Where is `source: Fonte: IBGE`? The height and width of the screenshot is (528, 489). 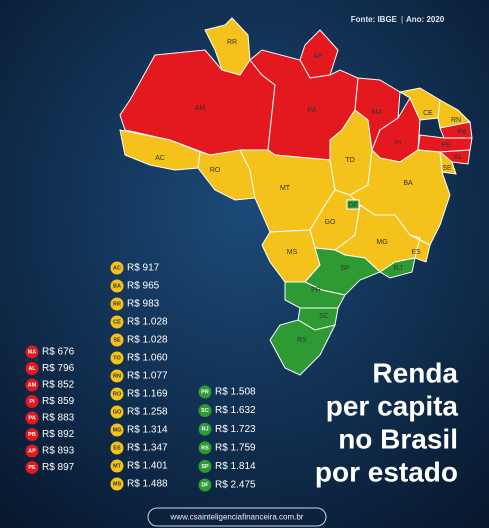 source: Fonte: IBGE is located at coordinates (374, 19).